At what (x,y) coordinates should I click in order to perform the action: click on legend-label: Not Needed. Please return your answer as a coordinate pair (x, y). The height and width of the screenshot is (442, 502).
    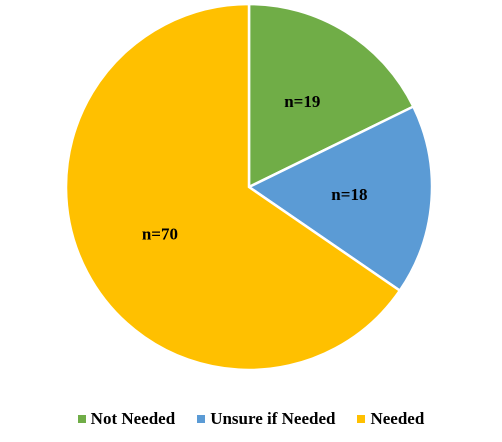
    Looking at the image, I should click on (133, 418).